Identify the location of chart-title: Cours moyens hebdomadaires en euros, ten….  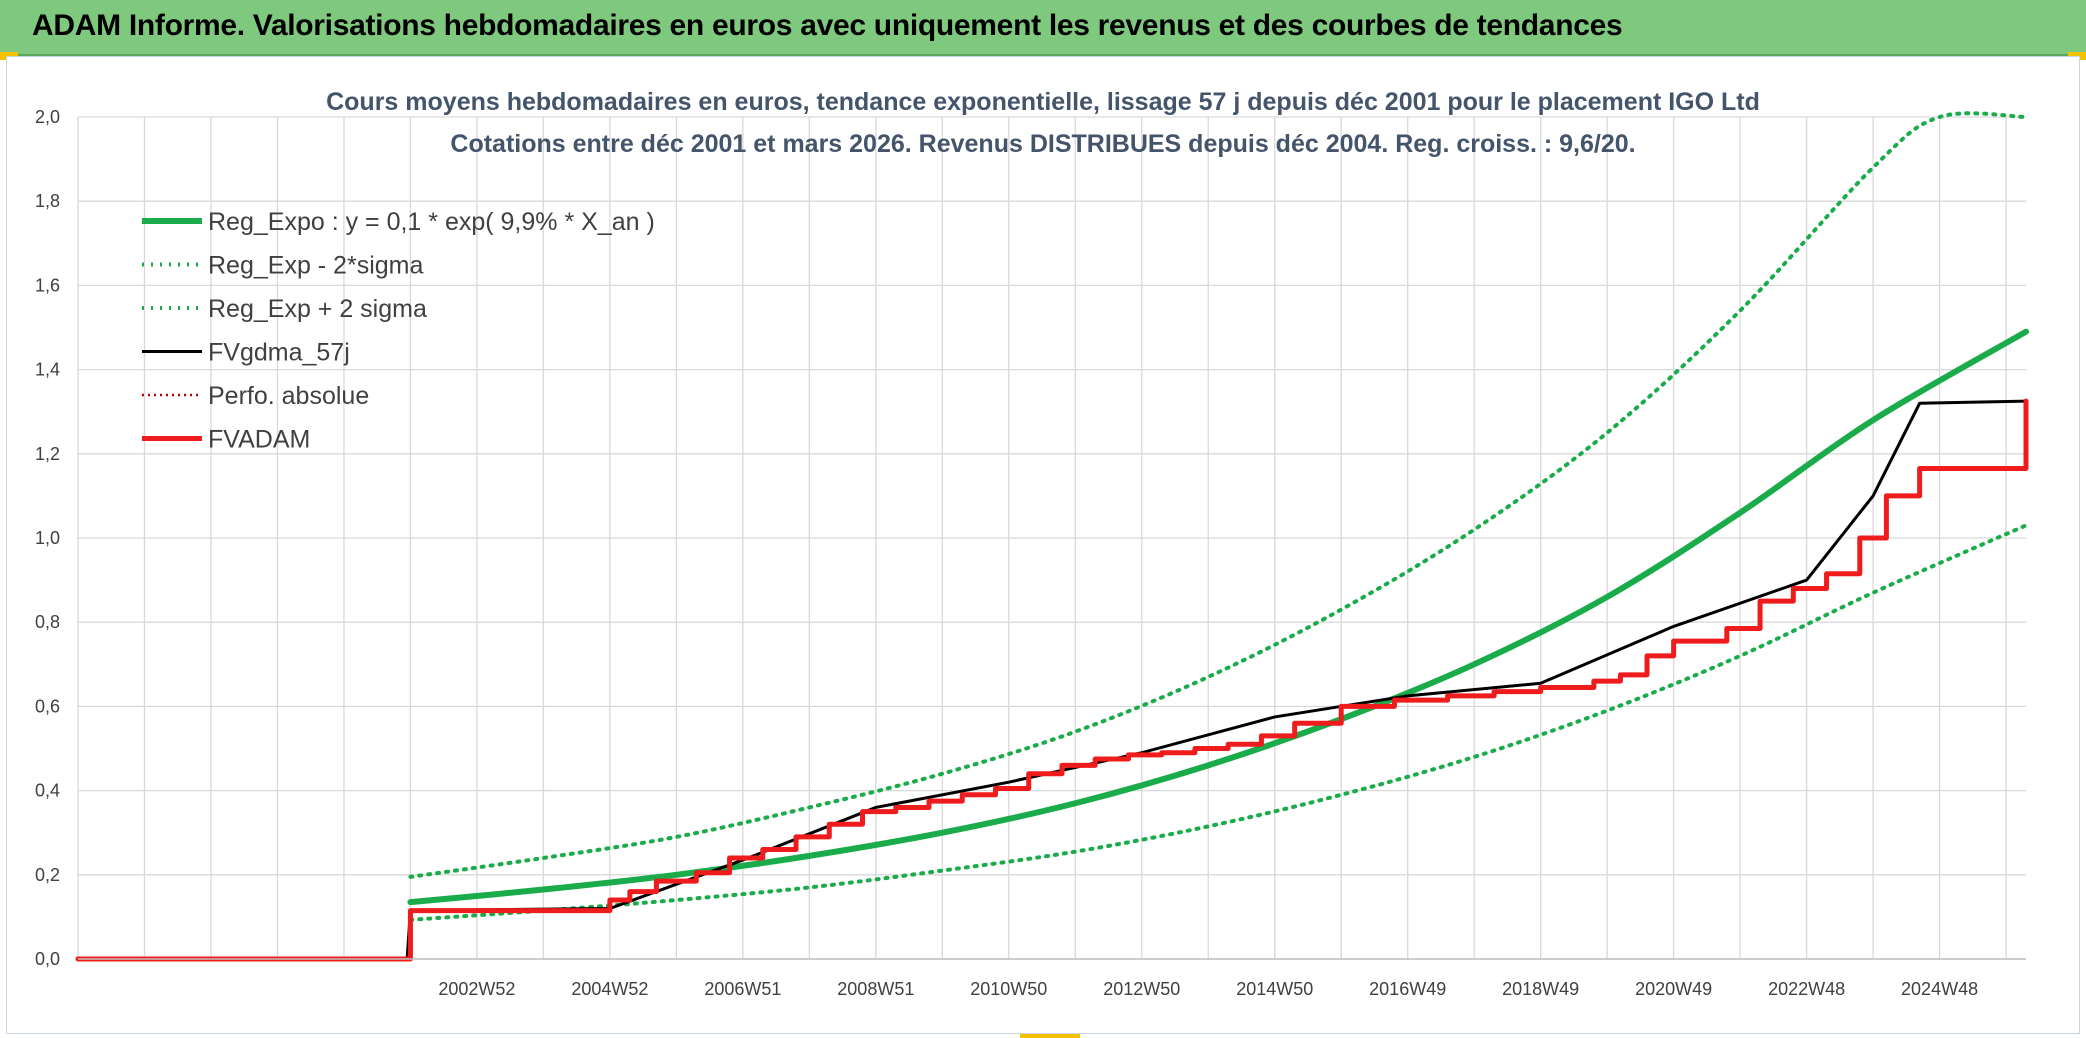
(1043, 102).